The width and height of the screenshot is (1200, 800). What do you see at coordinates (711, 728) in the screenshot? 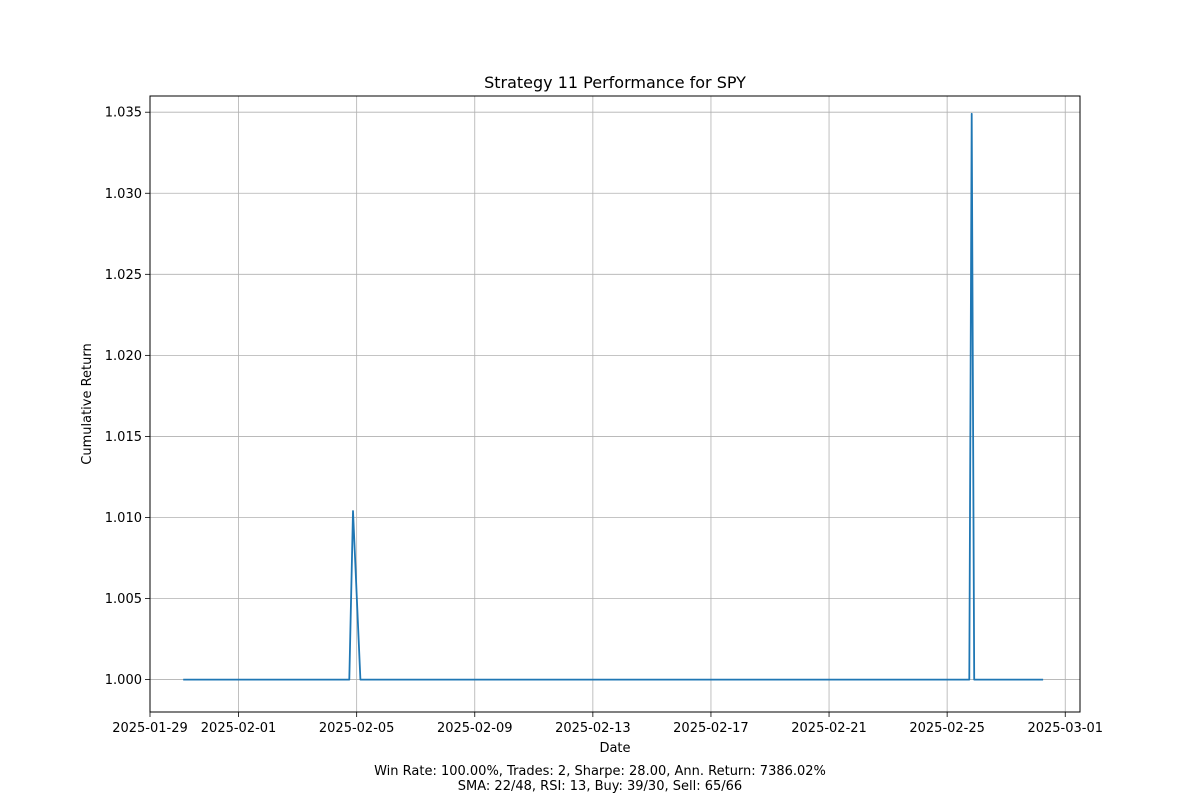
I see `x-tick-label: 2025-02-17` at bounding box center [711, 728].